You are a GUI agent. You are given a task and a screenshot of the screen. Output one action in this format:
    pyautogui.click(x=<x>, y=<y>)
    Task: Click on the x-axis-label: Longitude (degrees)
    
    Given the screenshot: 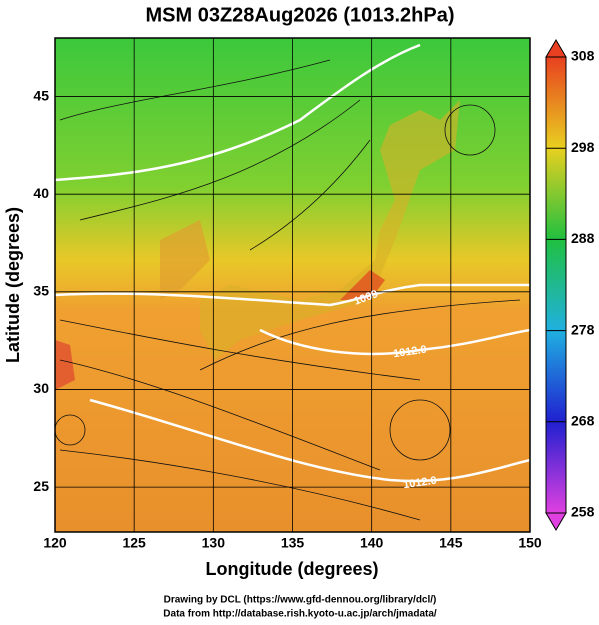 What is the action you would take?
    pyautogui.click(x=291, y=569)
    